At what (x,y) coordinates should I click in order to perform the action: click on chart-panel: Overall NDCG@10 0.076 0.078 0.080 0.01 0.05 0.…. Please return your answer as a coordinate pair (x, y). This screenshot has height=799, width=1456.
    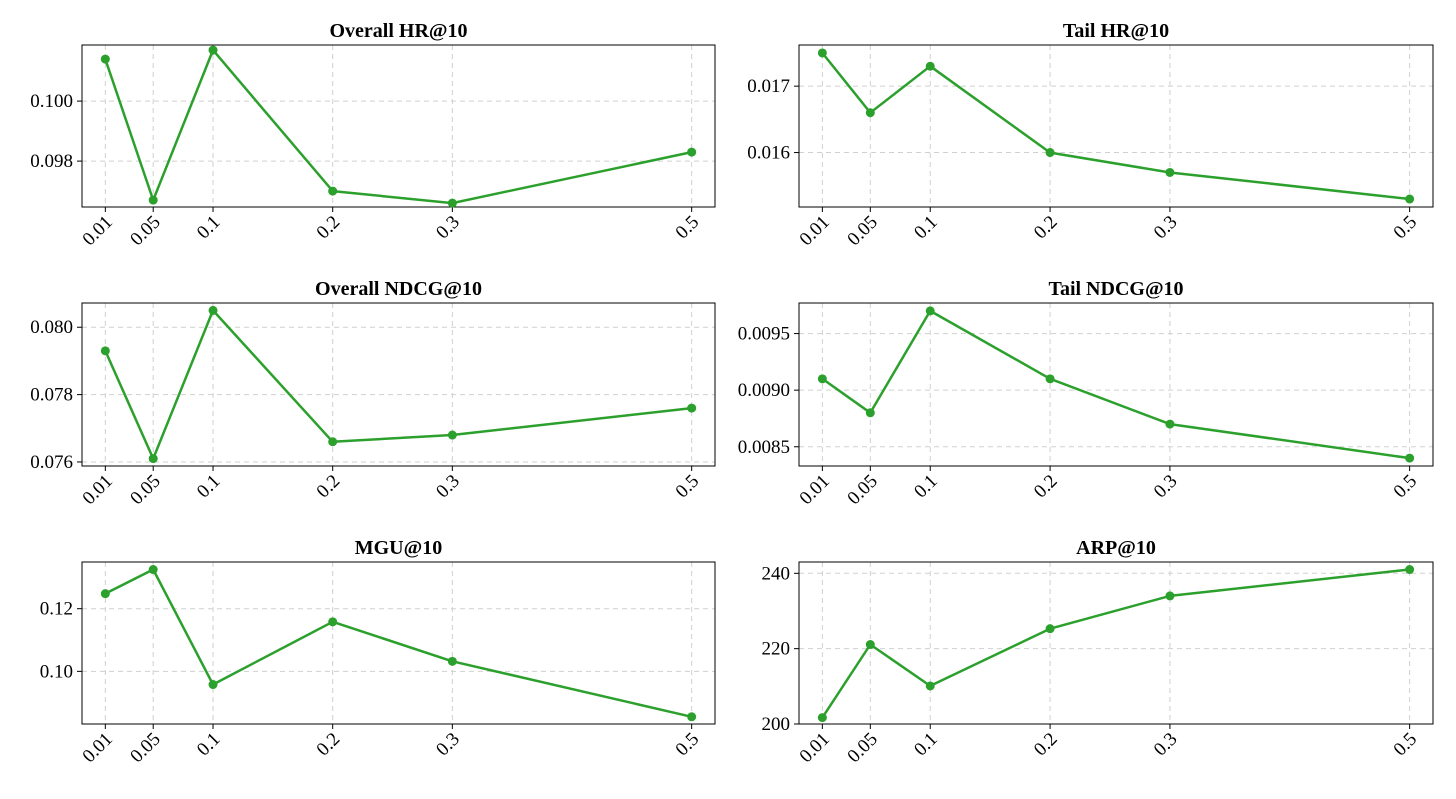
    Looking at the image, I should click on (373, 393).